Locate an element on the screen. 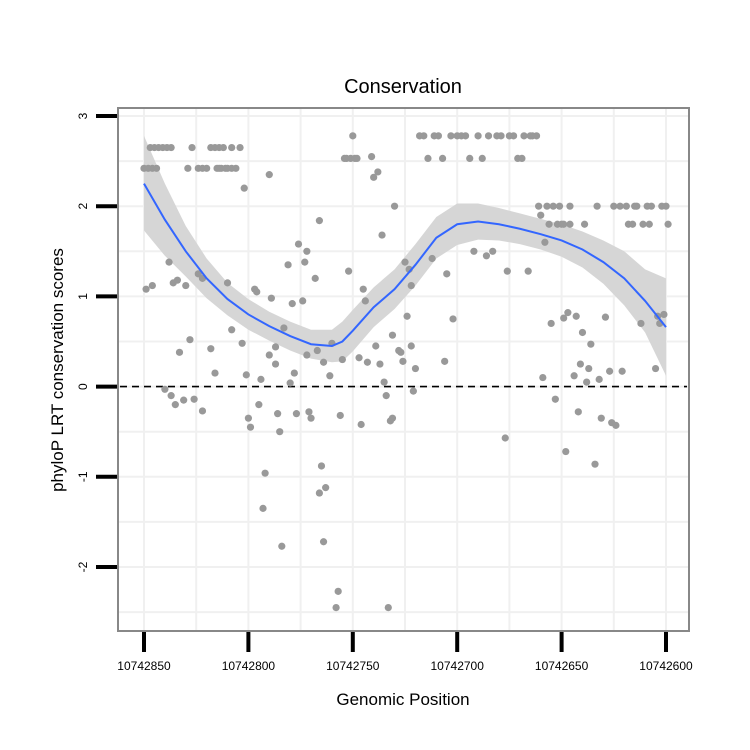  x-tick-label: 10742850 is located at coordinates (144, 666).